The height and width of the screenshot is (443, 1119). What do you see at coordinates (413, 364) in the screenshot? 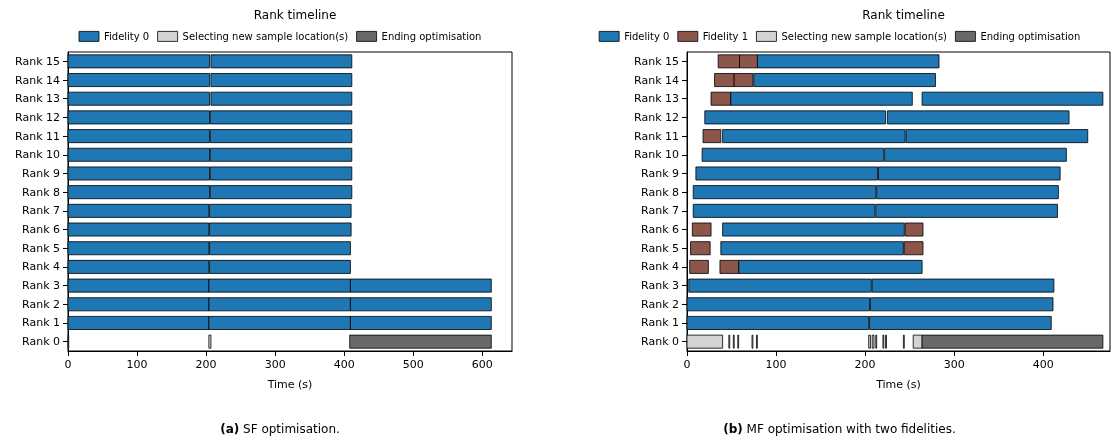
I see `x-tick-label: 500` at bounding box center [413, 364].